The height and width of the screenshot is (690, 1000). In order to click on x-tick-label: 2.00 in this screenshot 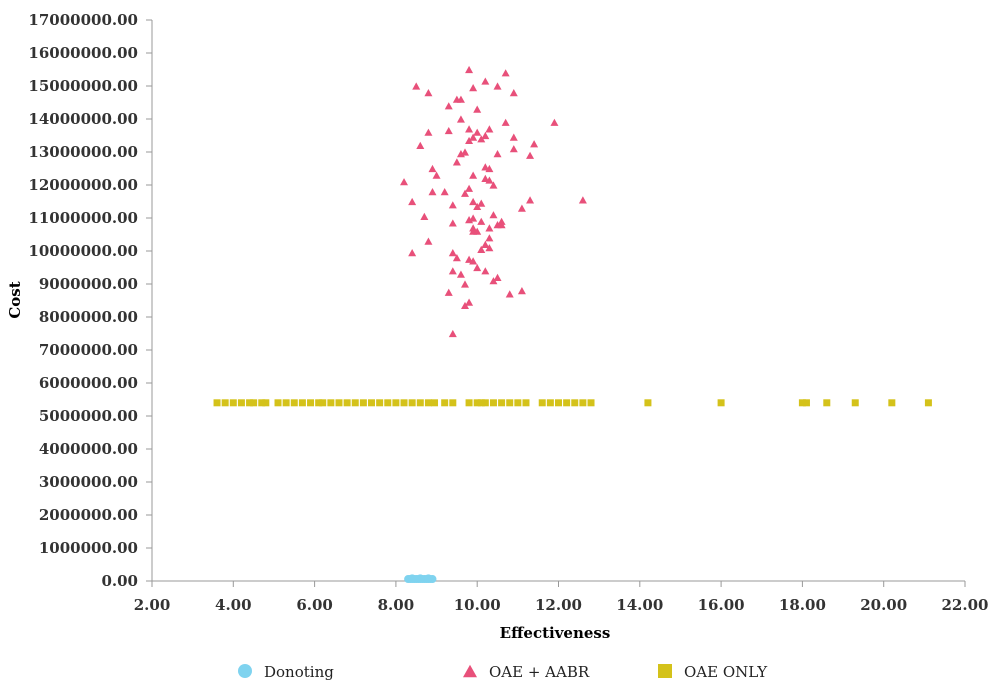, I will do `click(152, 605)`.